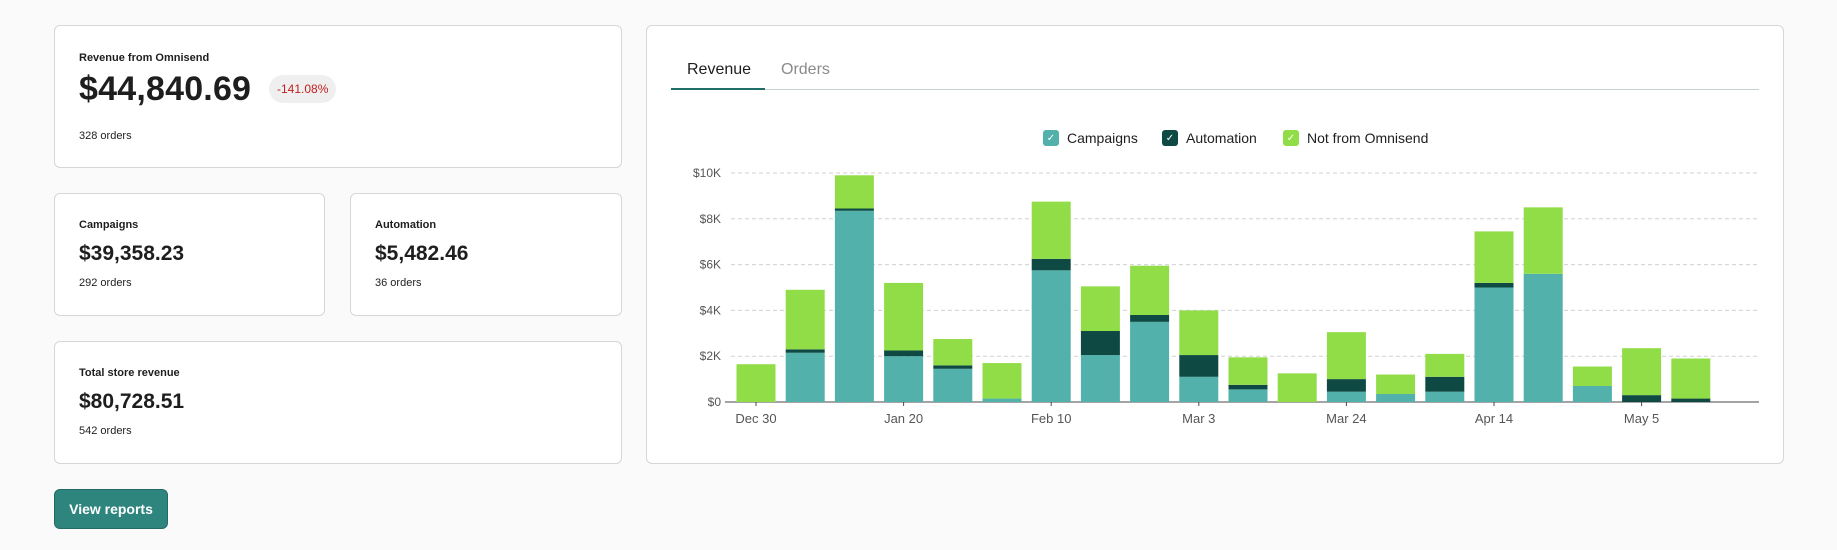 Image resolution: width=1837 pixels, height=550 pixels. Describe the element at coordinates (710, 265) in the screenshot. I see `y-tick-label: $6K` at that location.